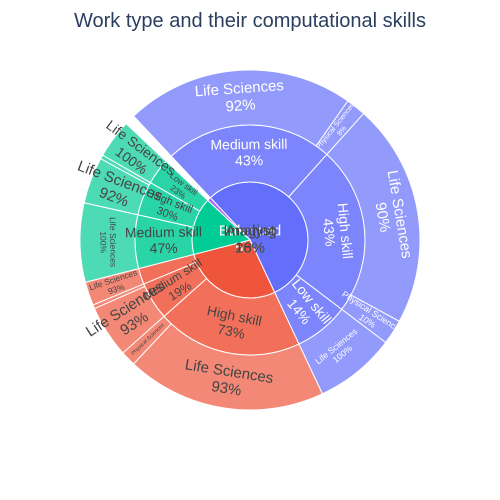  I want to click on label-bal-medium-ls-label: Life Sciences, so click(239, 88).